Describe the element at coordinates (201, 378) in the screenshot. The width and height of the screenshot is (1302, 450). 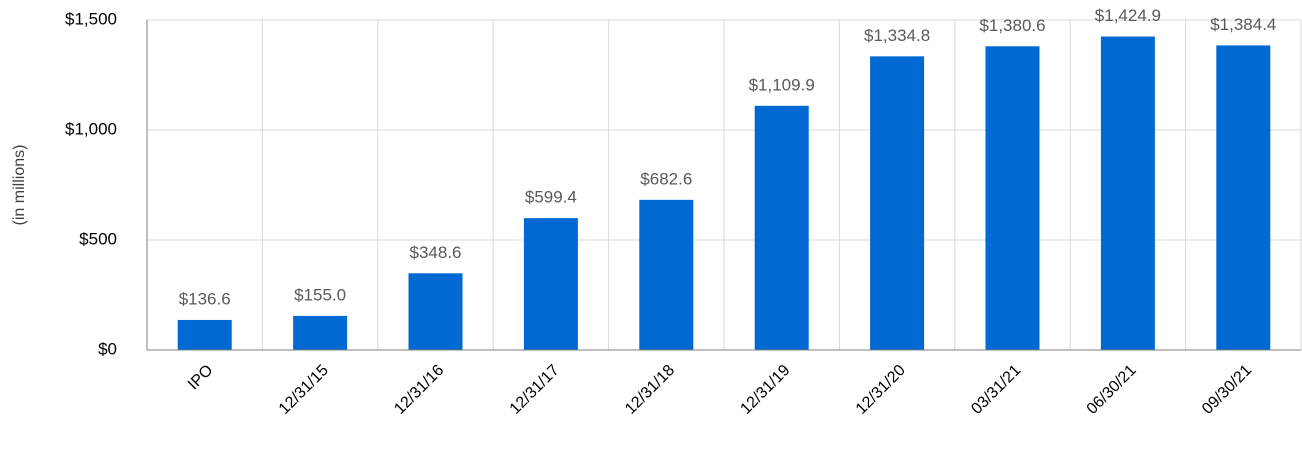
I see `x-tick-label: IPO` at that location.